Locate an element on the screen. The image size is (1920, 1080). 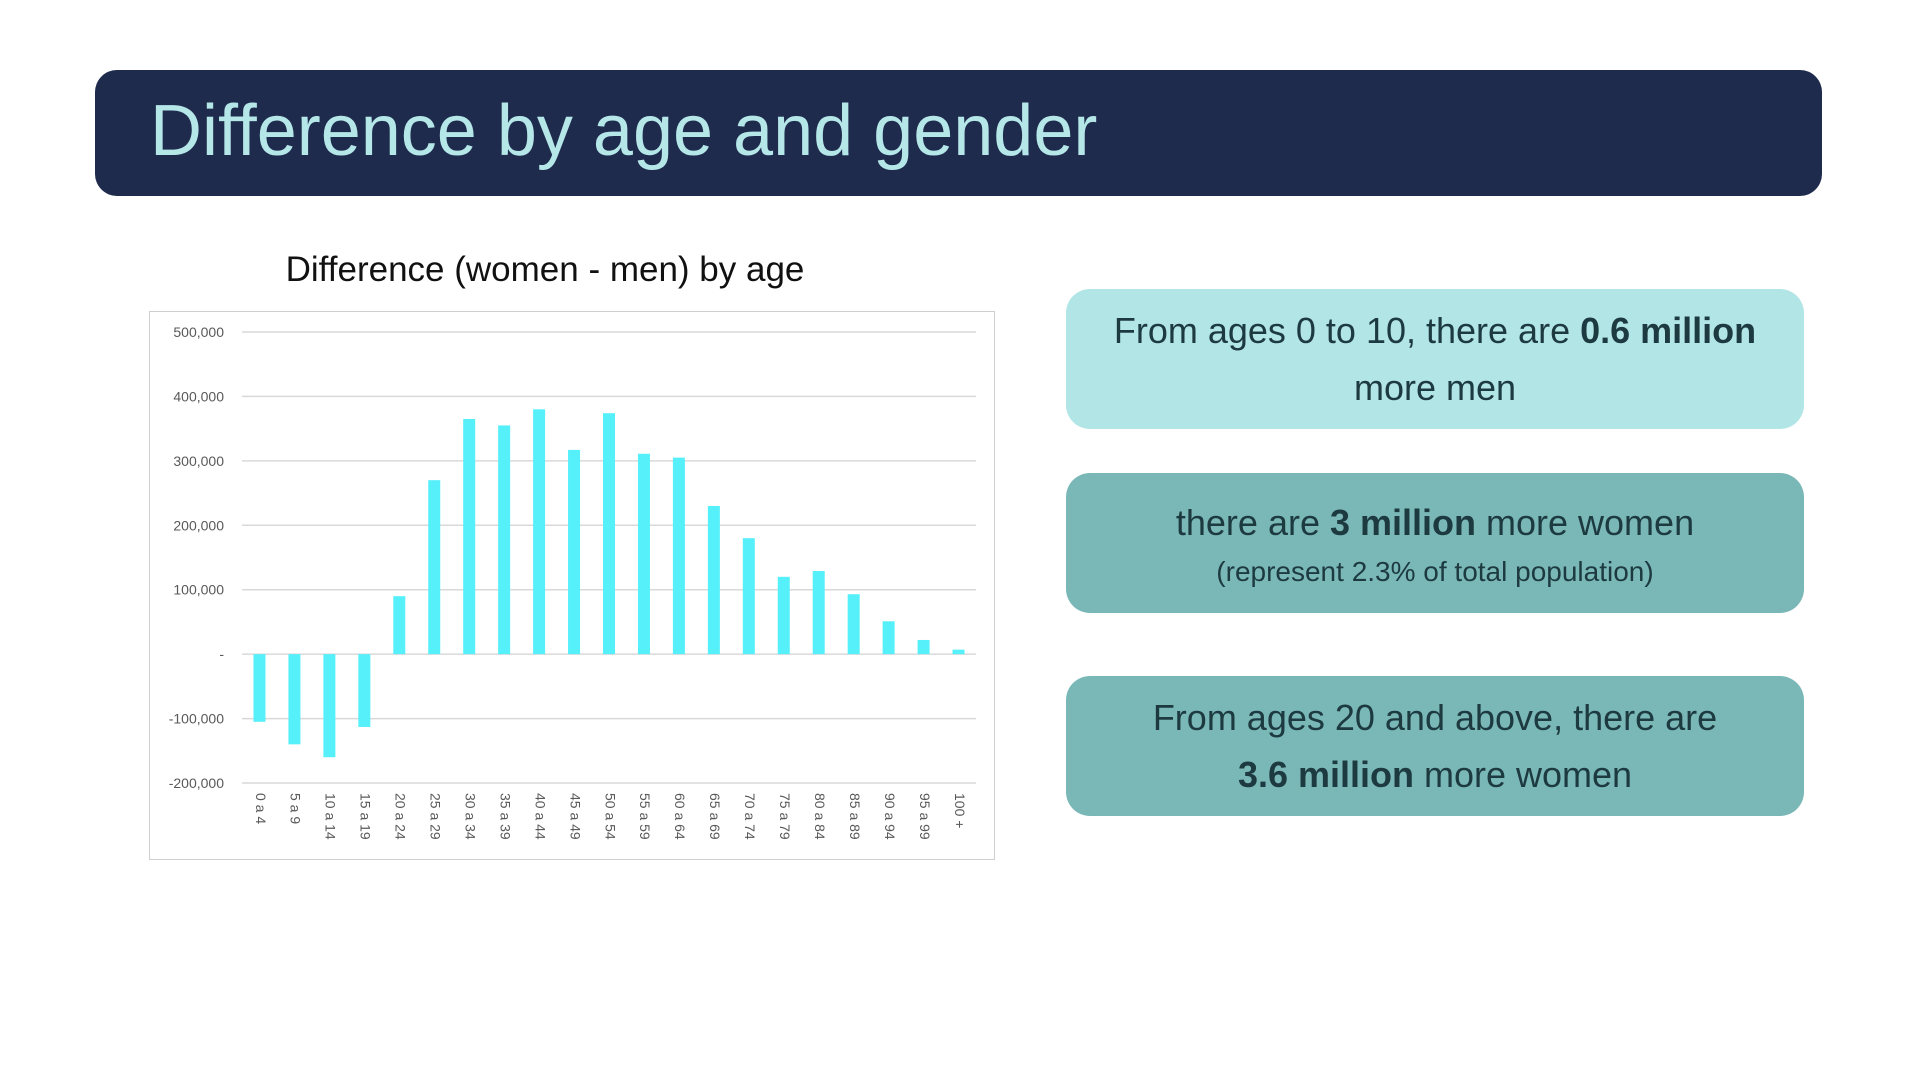
card-highlight: 0.6 million is located at coordinates (1668, 330).